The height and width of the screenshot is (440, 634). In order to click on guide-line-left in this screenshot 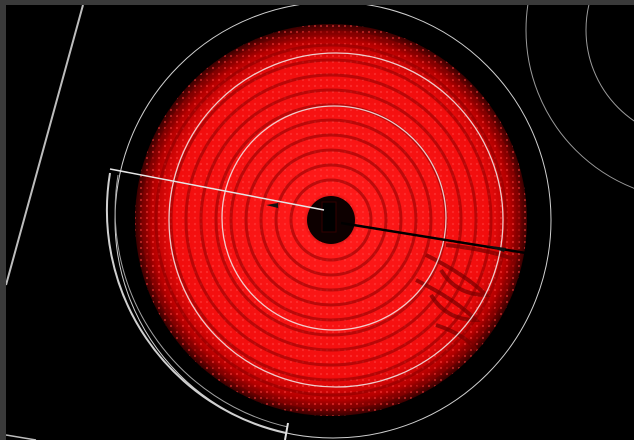, I will do `click(217, 189)`.